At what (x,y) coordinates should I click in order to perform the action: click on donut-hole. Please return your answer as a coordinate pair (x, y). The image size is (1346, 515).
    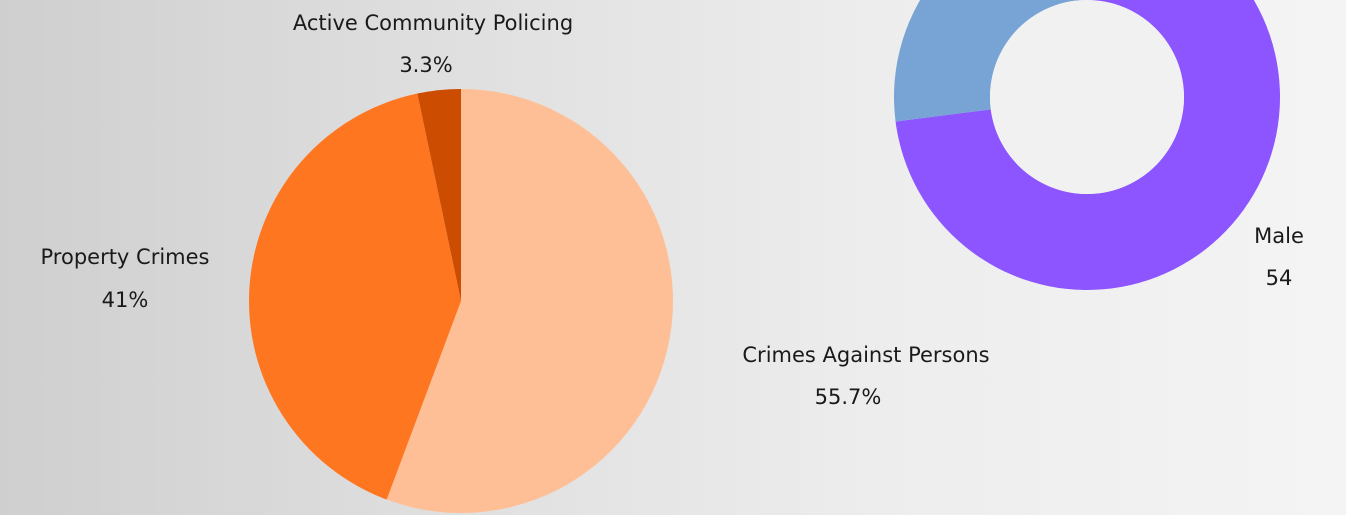
    Looking at the image, I should click on (1087, 97).